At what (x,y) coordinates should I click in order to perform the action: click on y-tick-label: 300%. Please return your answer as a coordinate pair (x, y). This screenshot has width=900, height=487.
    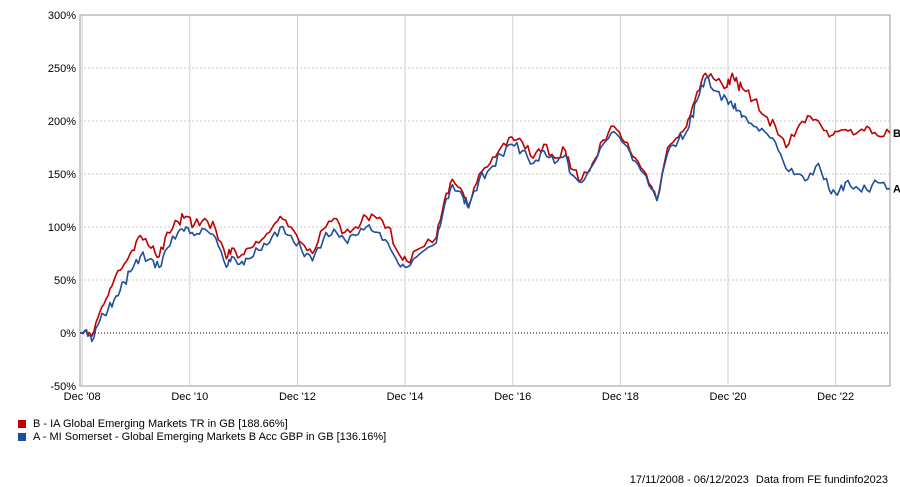
    Looking at the image, I should click on (62, 16).